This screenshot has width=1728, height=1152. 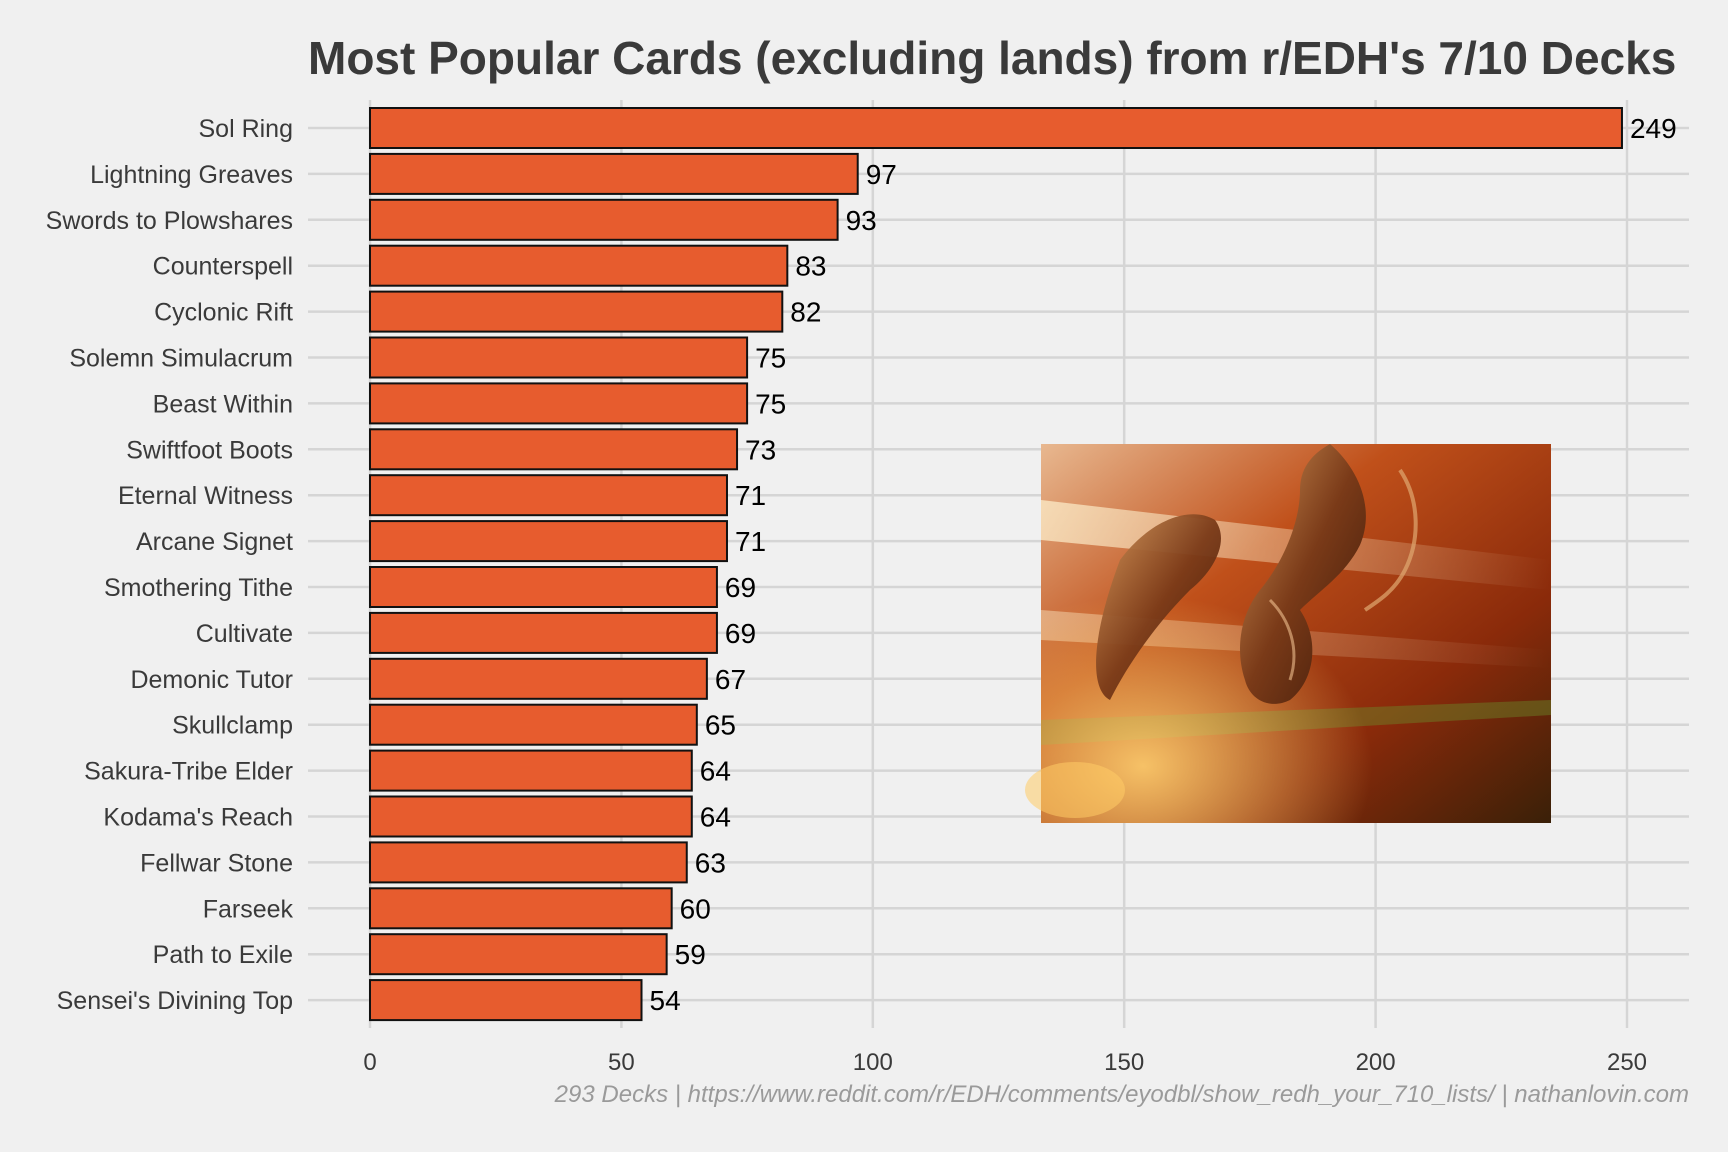 What do you see at coordinates (223, 267) in the screenshot?
I see `category-label: Counterspell` at bounding box center [223, 267].